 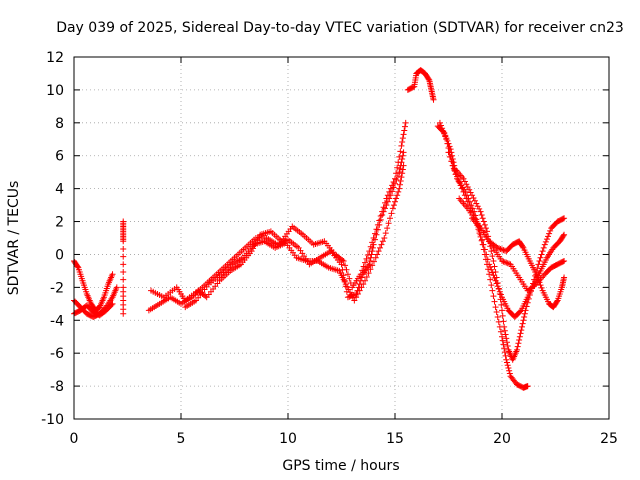 I want to click on series-blip, so click(x=123, y=267).